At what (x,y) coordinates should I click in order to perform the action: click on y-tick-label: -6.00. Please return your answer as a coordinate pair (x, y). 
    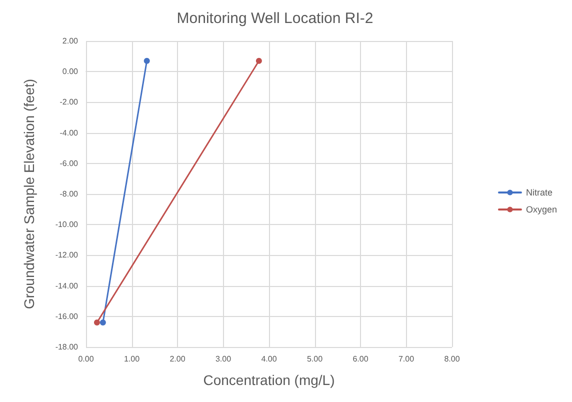
    Looking at the image, I should click on (69, 163).